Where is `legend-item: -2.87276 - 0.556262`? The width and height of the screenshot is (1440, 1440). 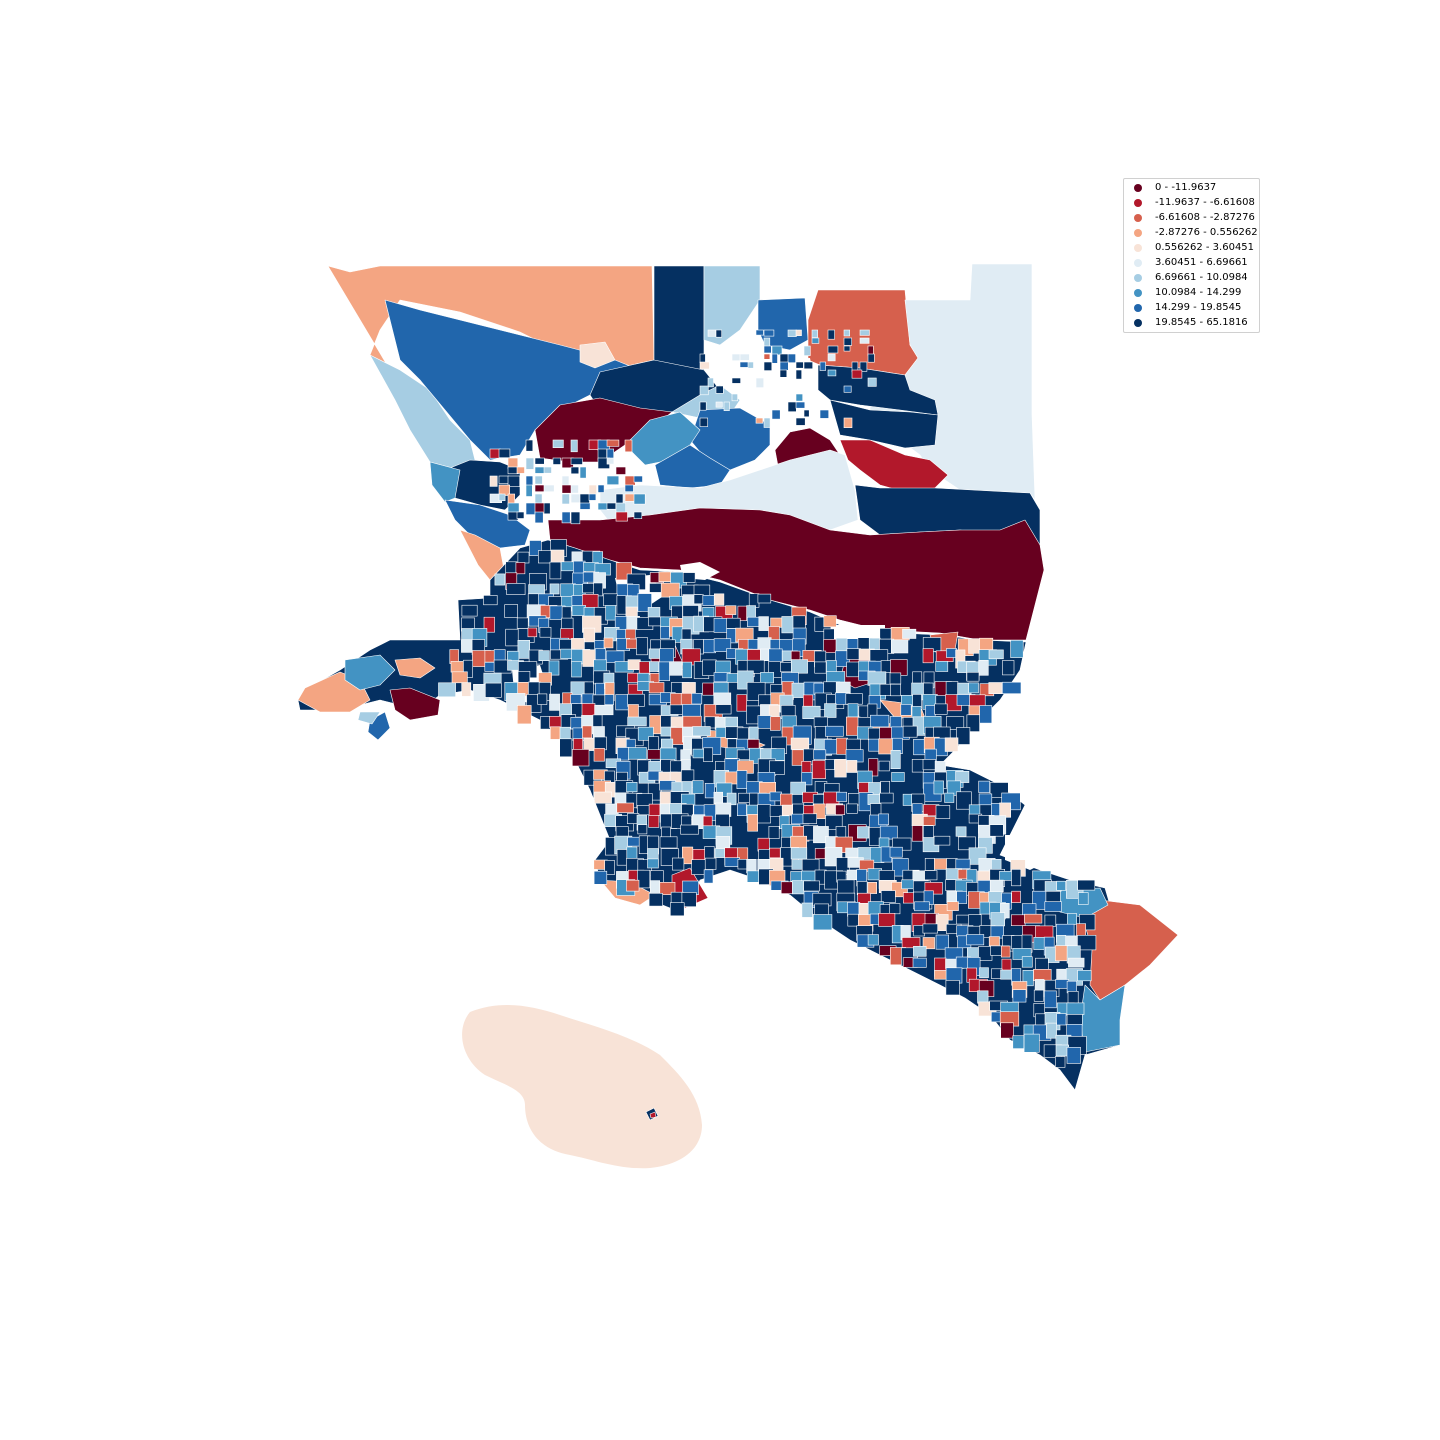
legend-item: -2.87276 - 0.556262 is located at coordinates (1191, 232).